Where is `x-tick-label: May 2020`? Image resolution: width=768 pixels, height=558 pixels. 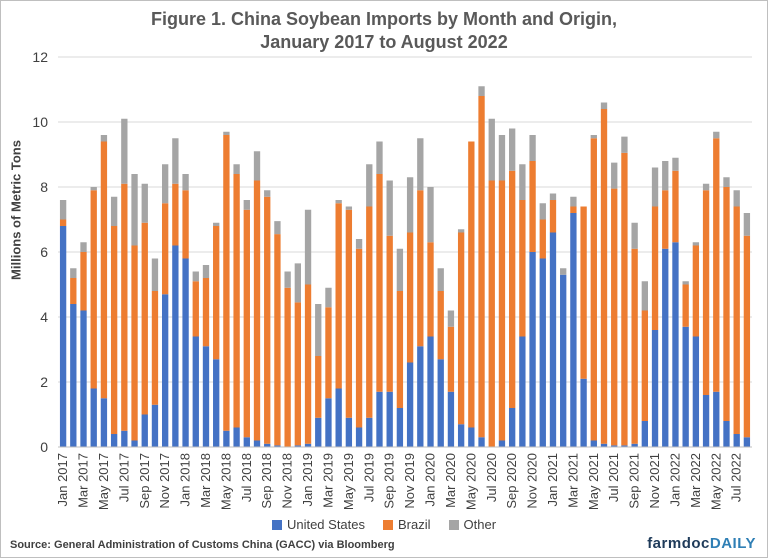 x-tick-label: May 2020 is located at coordinates (470, 481).